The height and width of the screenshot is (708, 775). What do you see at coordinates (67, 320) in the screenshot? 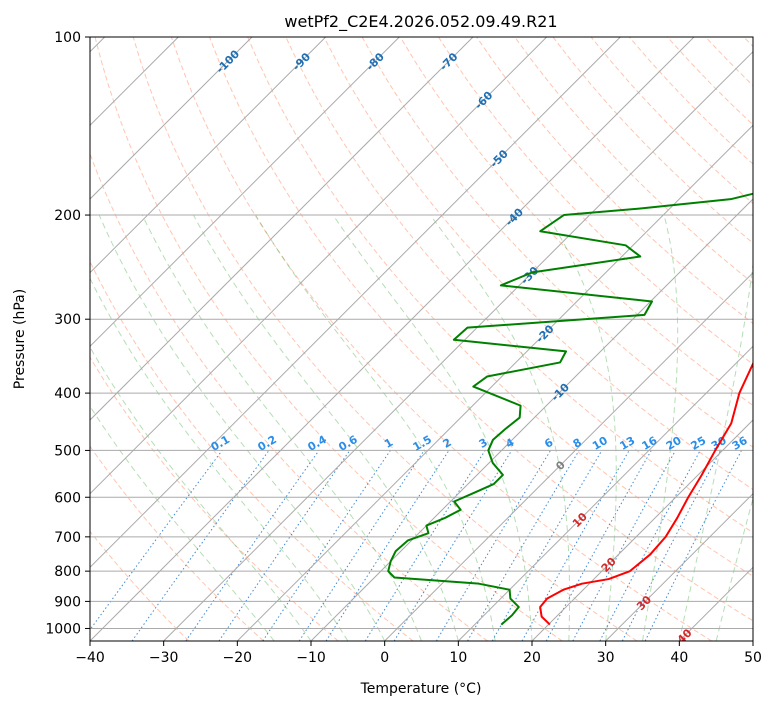
I see `y-tick-label: 300` at bounding box center [67, 320].